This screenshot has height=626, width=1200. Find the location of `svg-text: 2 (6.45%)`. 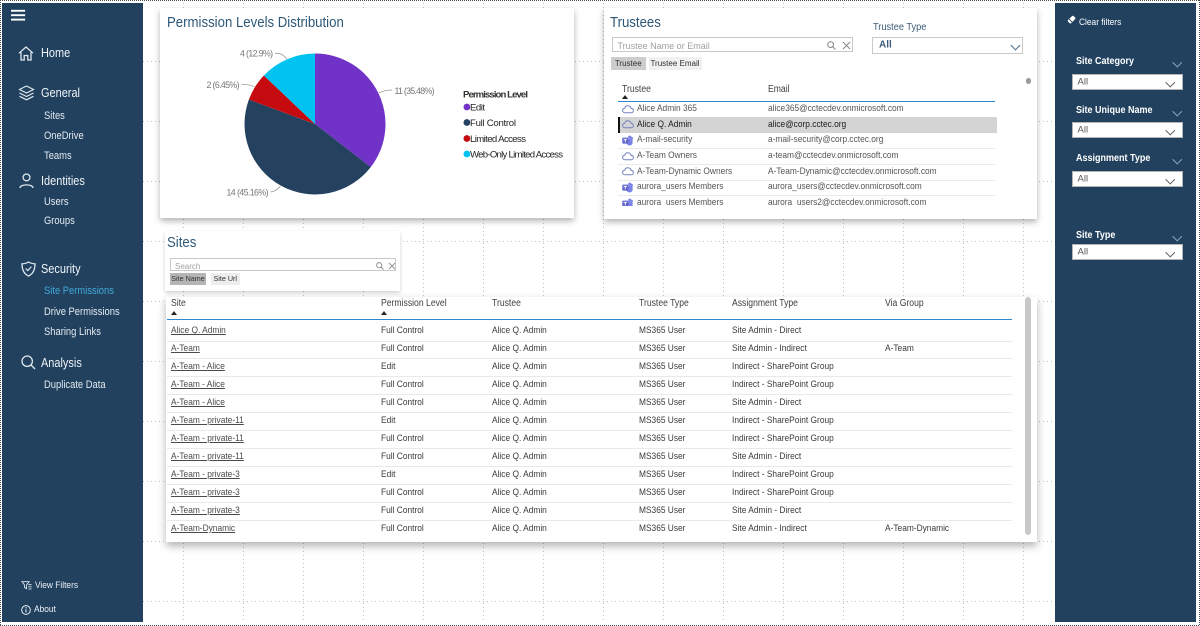

svg-text: 2 (6.45%) is located at coordinates (223, 85).